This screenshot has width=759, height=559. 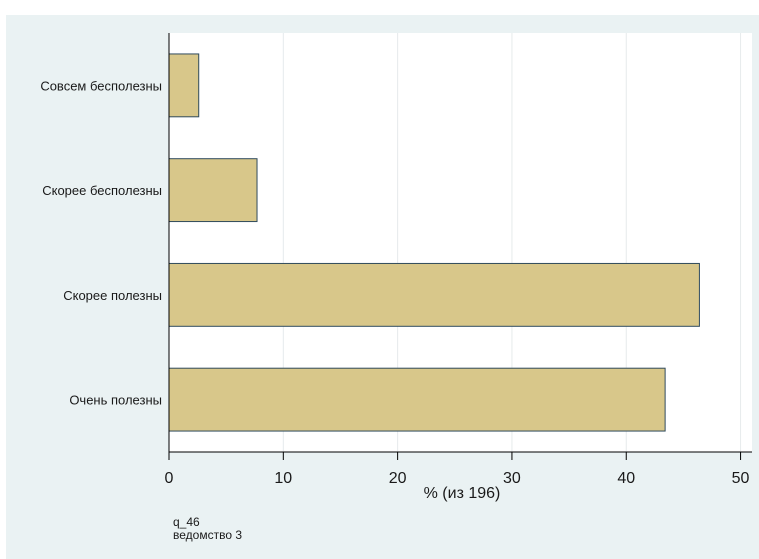 I want to click on note-subset: ведомство 3, so click(x=207, y=535).